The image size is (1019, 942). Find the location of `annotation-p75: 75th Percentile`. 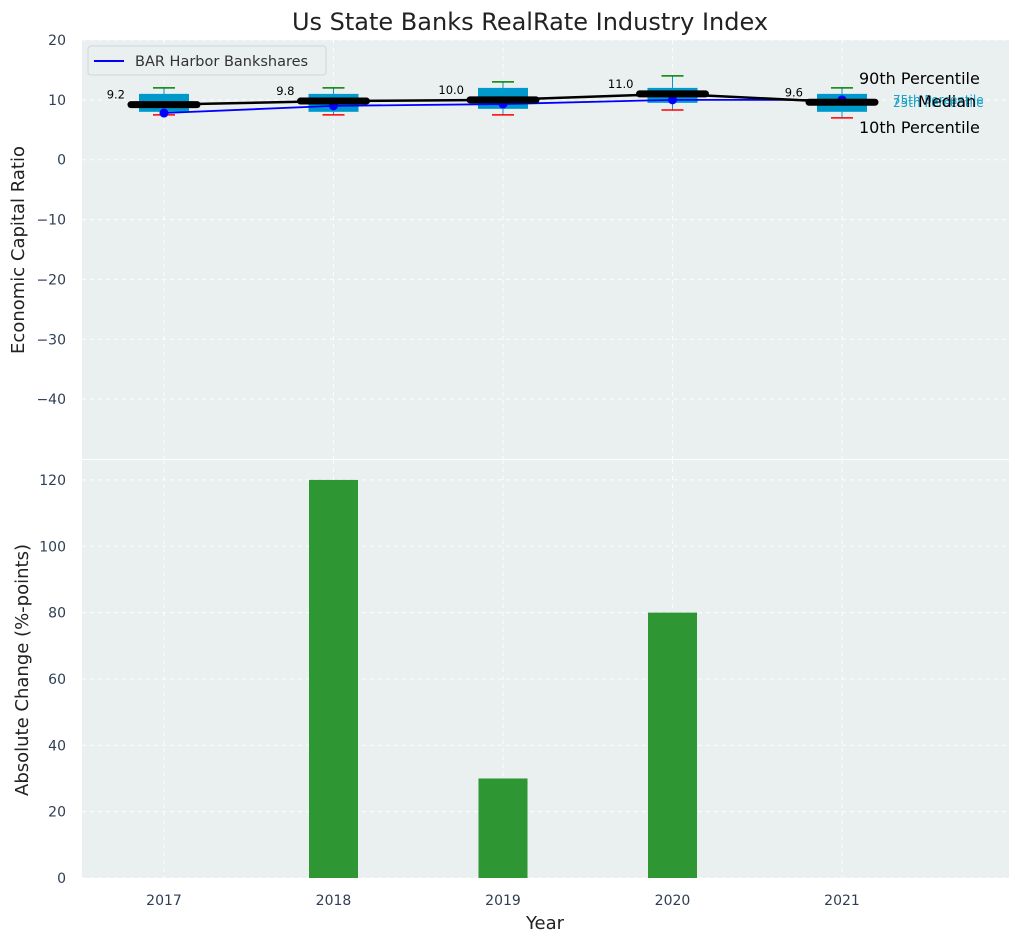

annotation-p75: 75th Percentile is located at coordinates (938, 100).